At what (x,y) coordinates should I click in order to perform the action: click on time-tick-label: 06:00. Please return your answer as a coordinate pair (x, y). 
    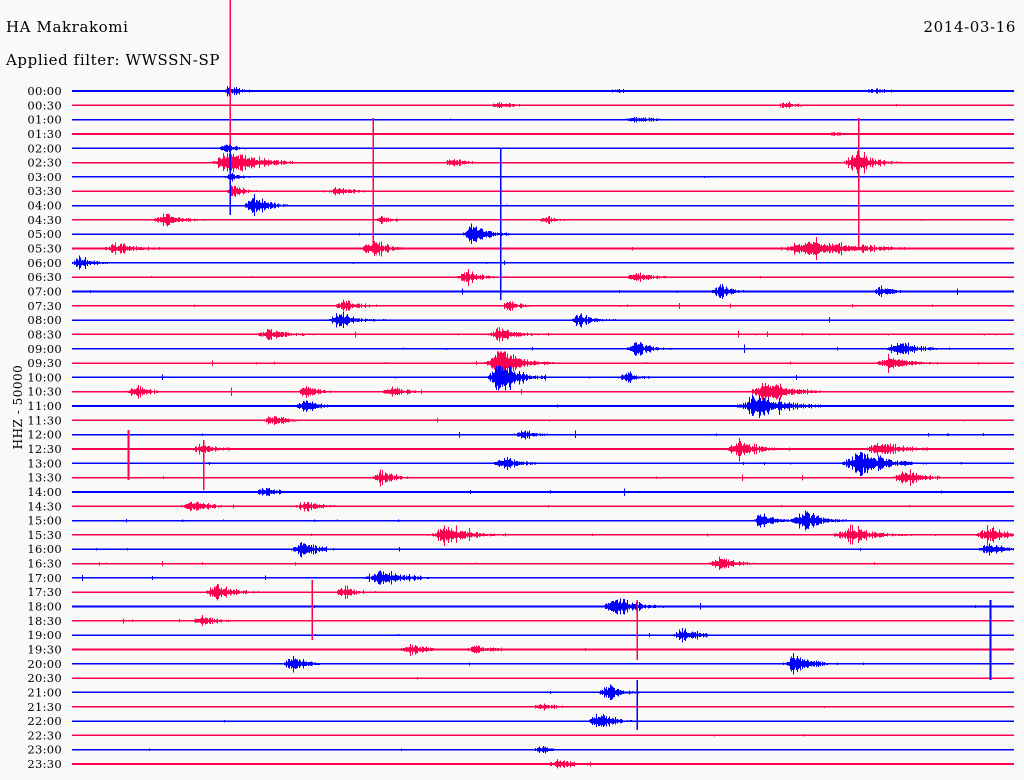
    Looking at the image, I should click on (44, 263).